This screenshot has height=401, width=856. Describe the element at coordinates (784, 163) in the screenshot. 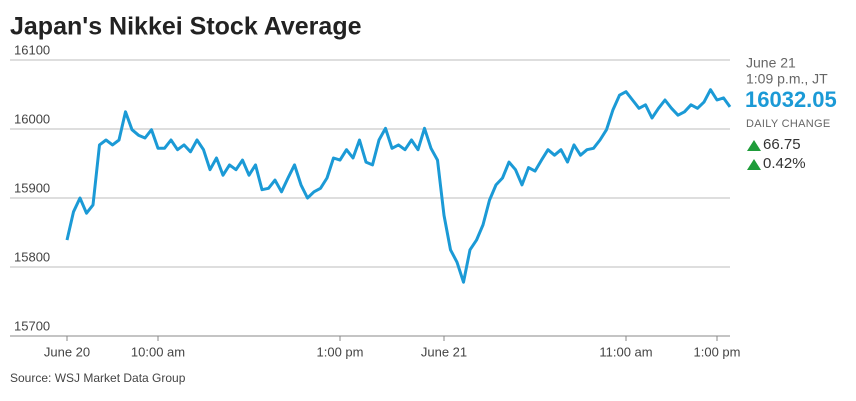

I see `panel-change-pct: 0.42%` at that location.